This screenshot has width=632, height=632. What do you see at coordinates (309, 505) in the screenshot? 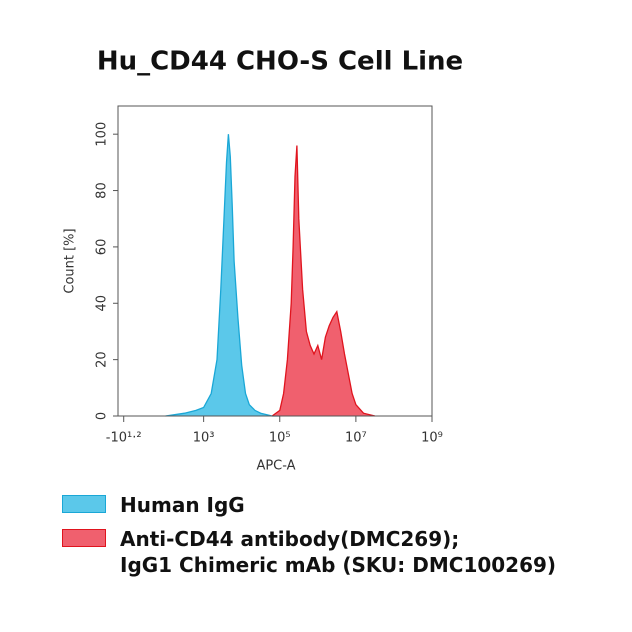
I see `legend-item: Human IgG` at bounding box center [309, 505].